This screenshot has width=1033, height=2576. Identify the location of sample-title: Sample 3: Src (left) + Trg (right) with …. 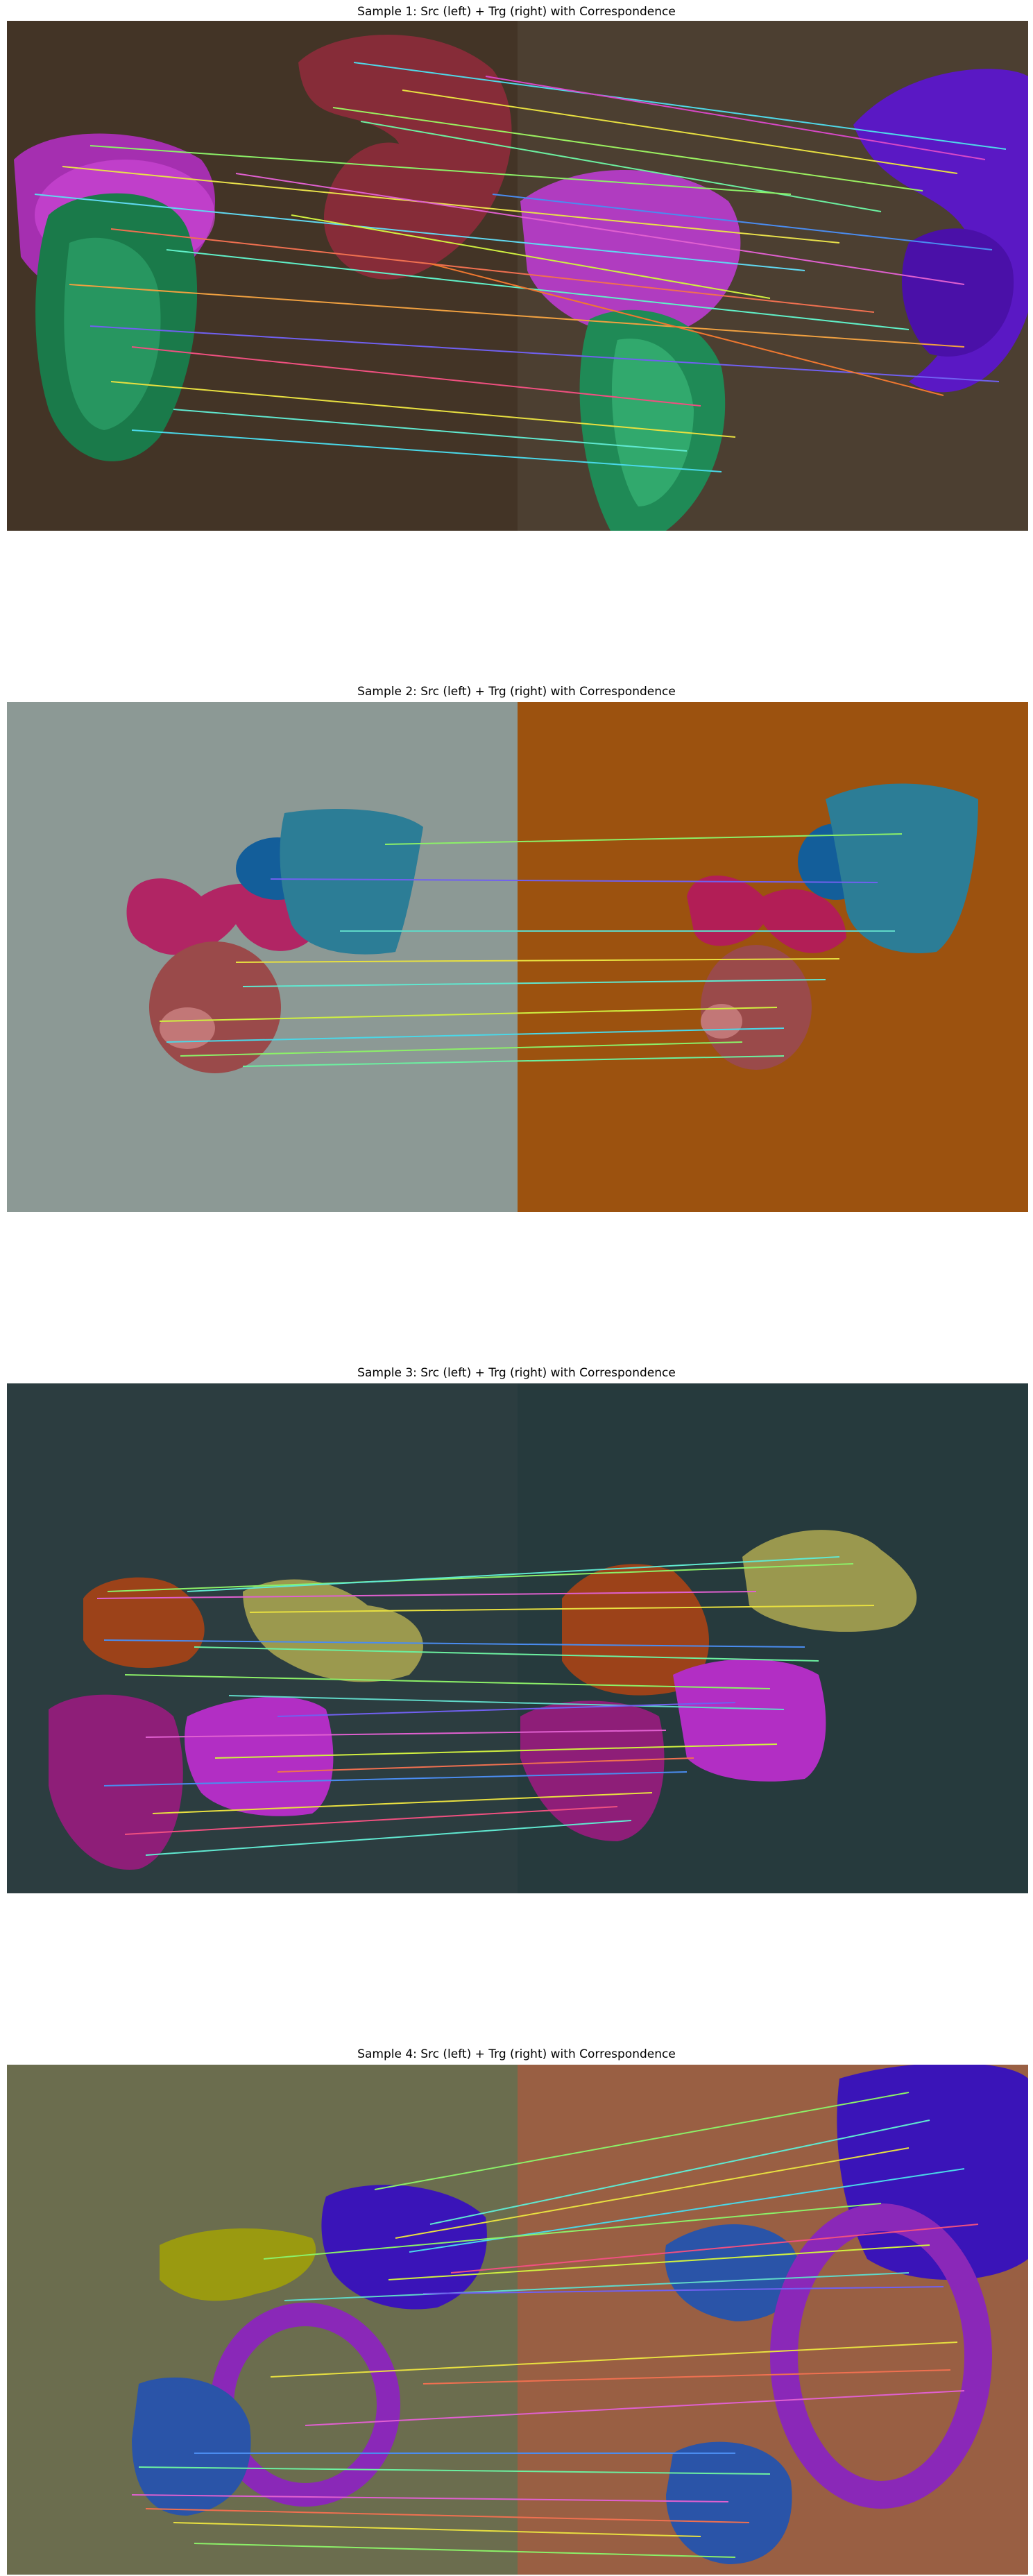
(516, 1373).